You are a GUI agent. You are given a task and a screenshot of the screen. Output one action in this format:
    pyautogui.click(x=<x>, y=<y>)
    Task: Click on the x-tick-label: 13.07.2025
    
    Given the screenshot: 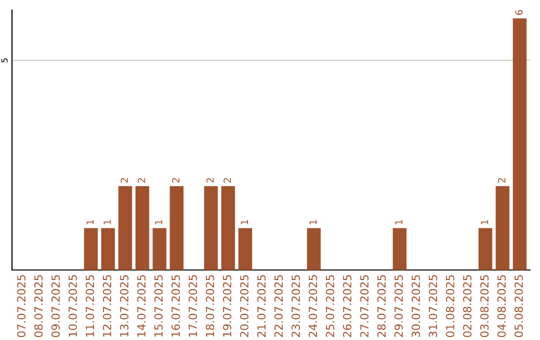 What is the action you would take?
    pyautogui.click(x=124, y=306)
    